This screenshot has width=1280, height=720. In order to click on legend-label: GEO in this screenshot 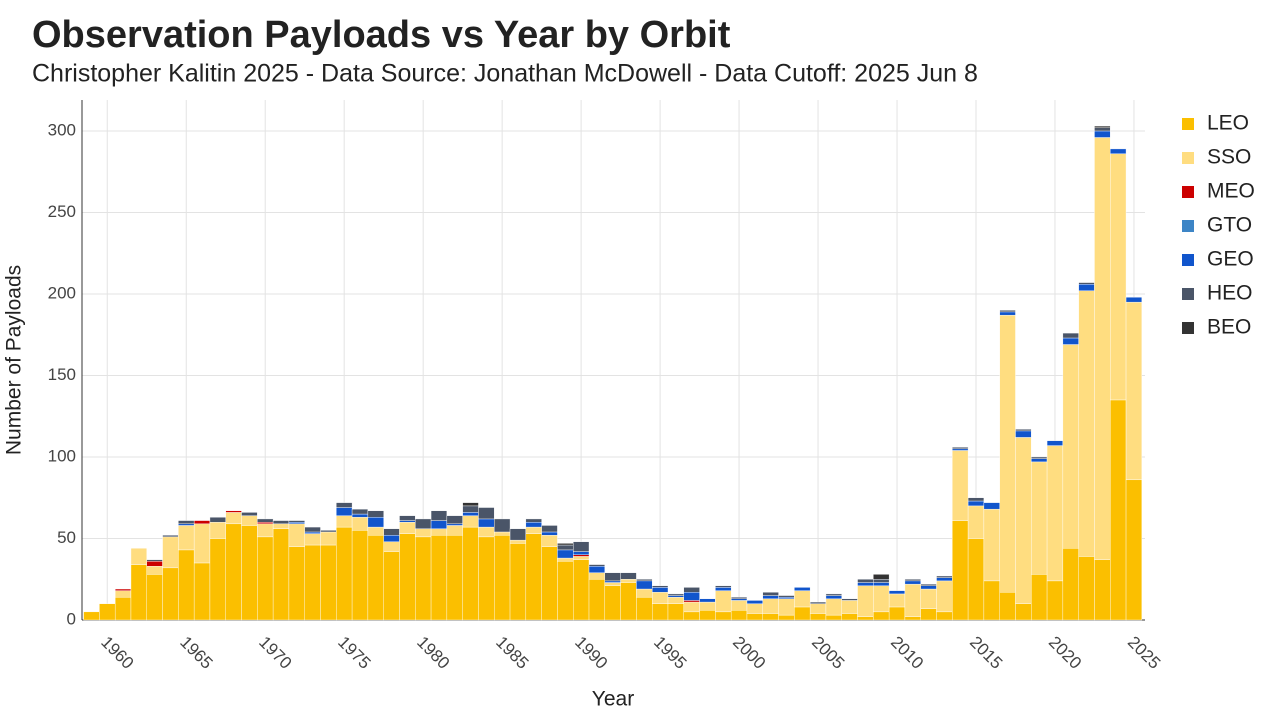, I will do `click(1230, 259)`.